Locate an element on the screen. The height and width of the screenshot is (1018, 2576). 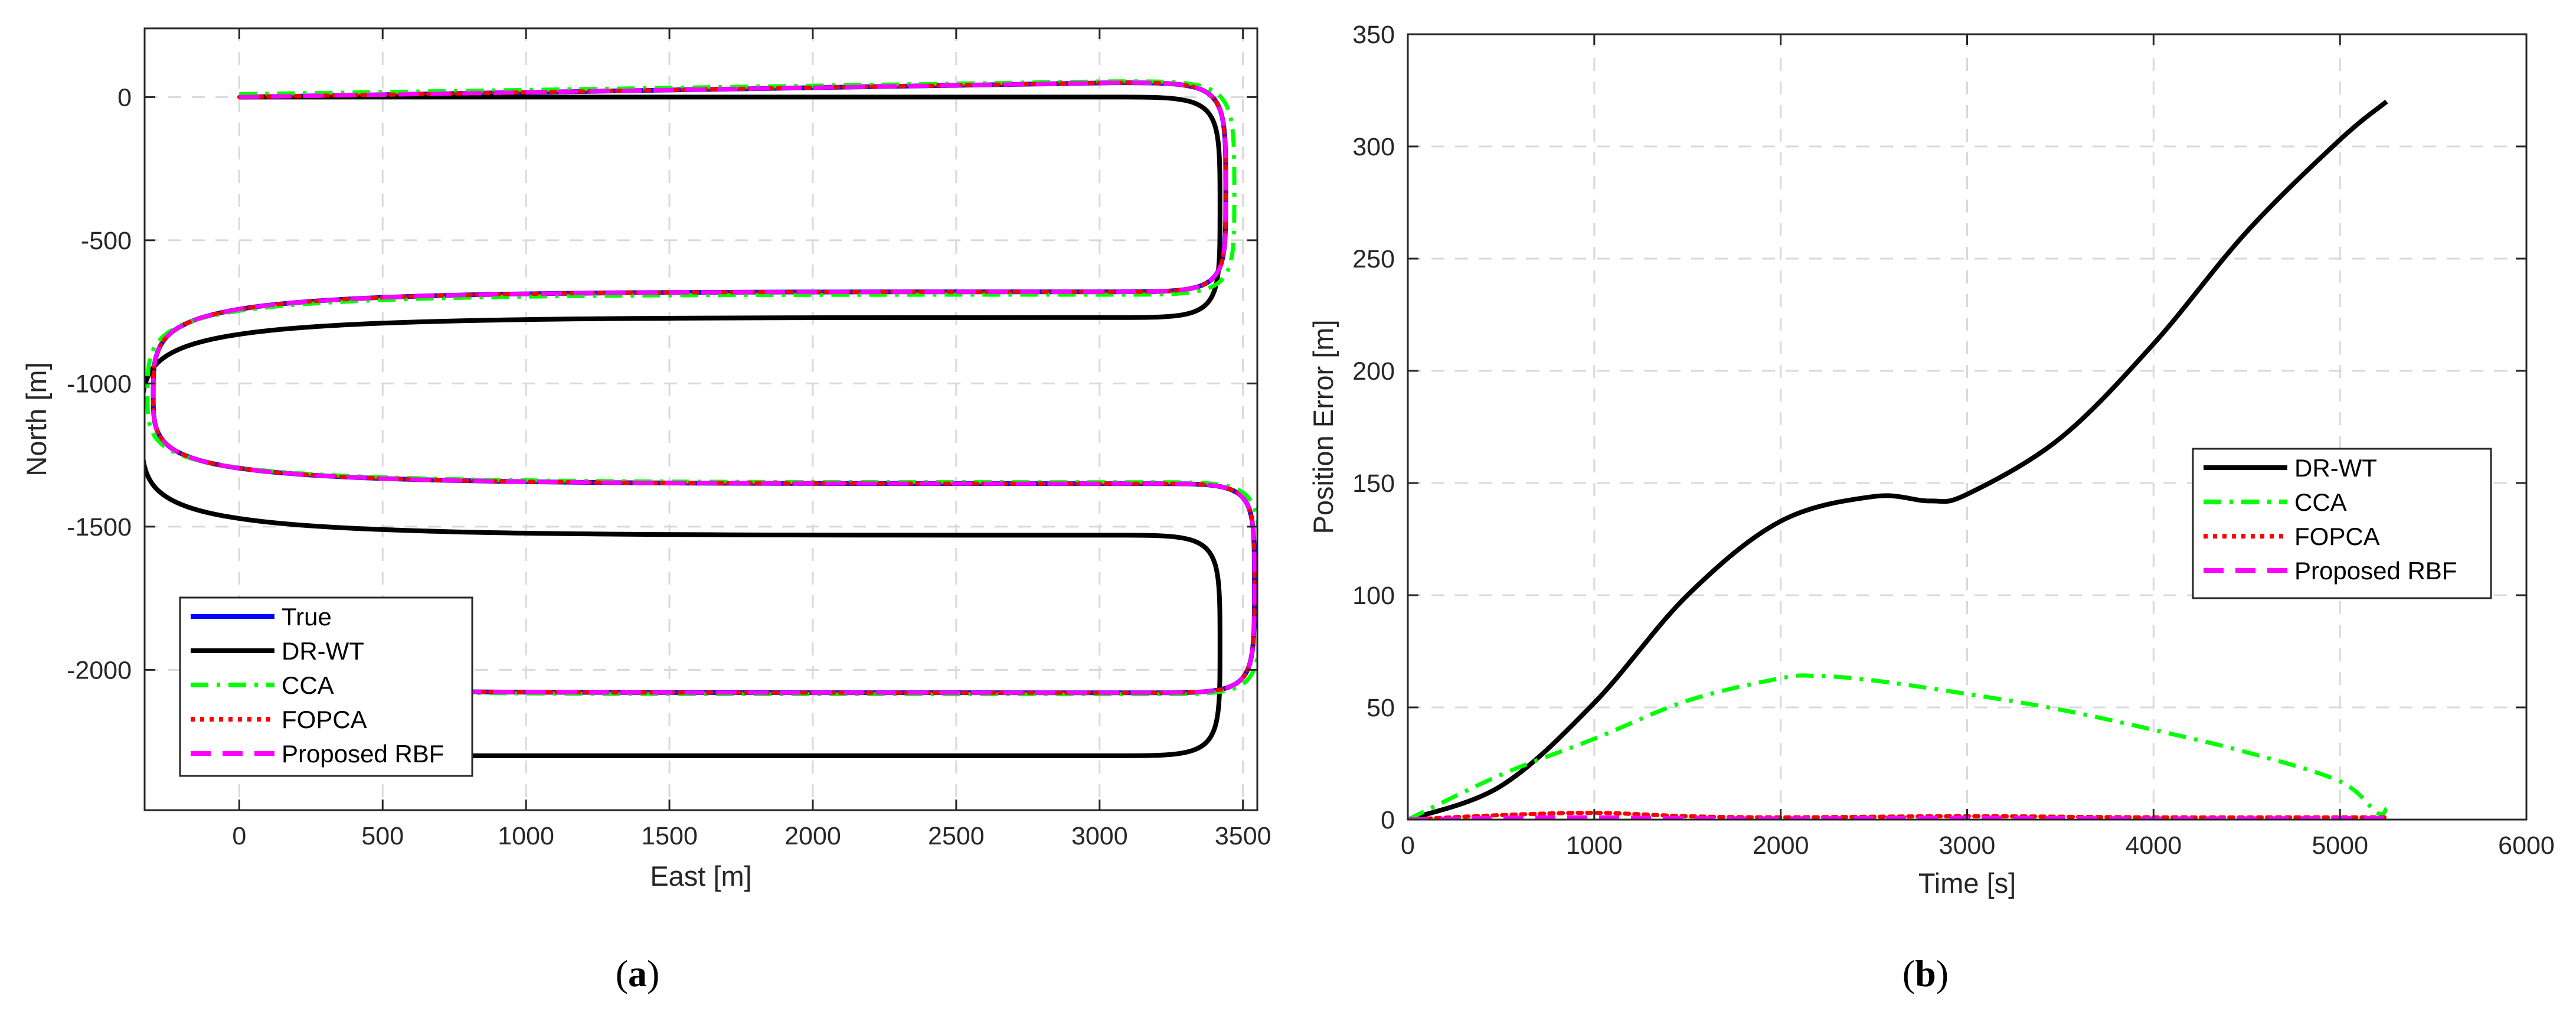
y-tick-label: 350 is located at coordinates (1373, 35).